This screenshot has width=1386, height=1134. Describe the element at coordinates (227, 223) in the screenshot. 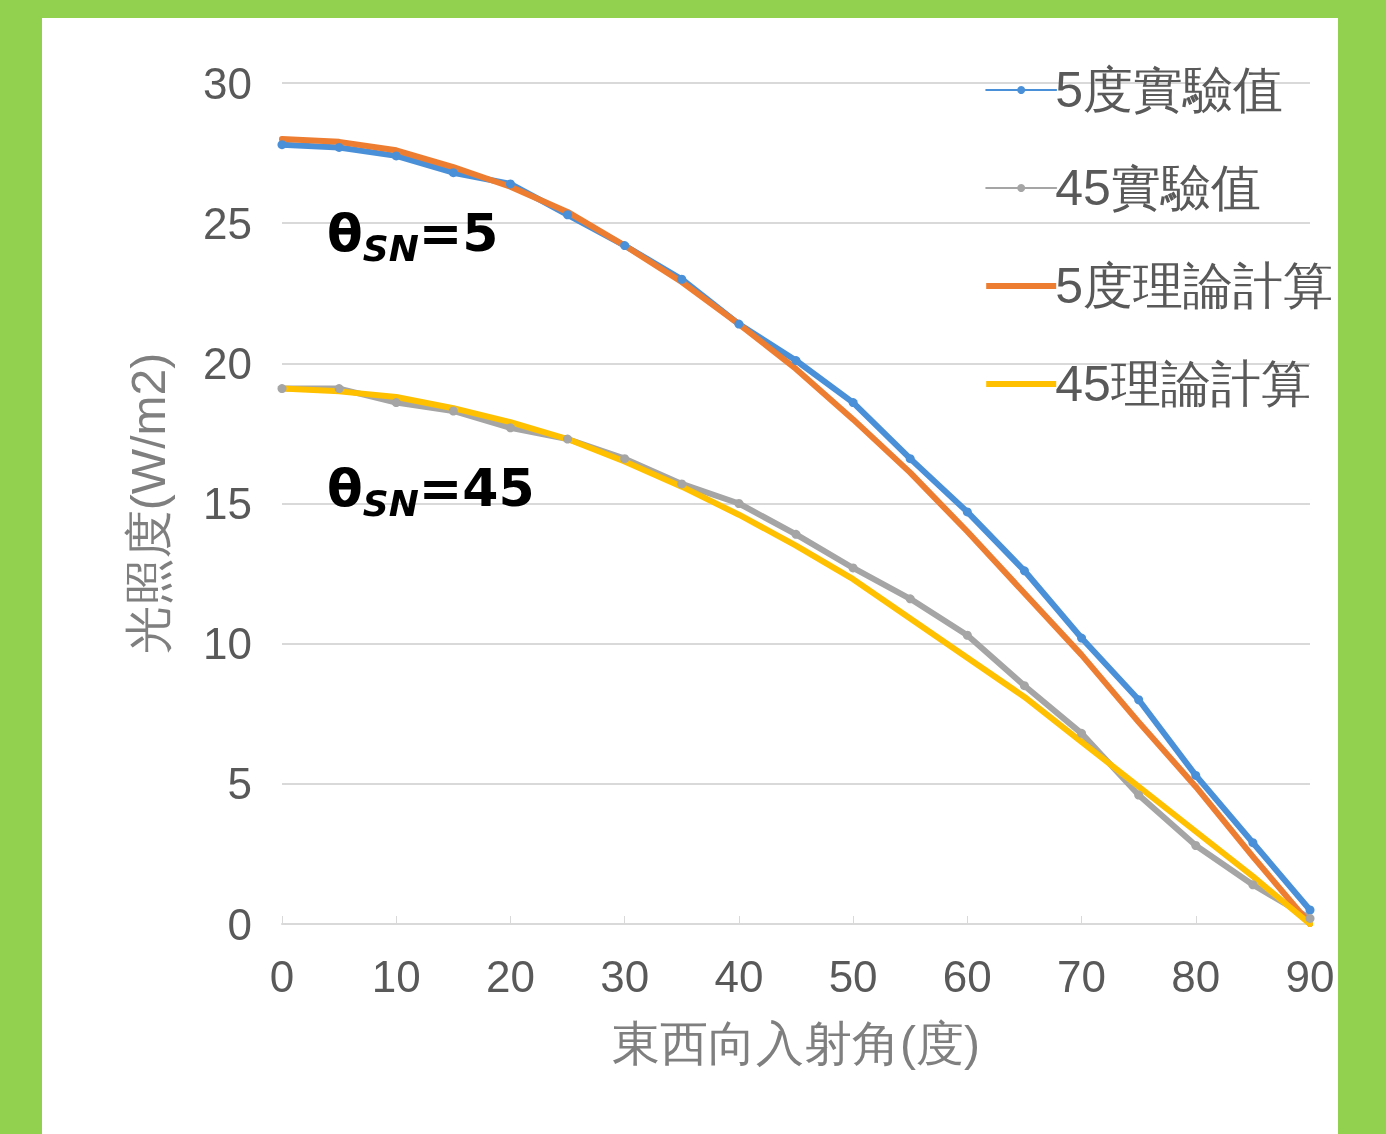

I see `y-tick-label: 25` at that location.